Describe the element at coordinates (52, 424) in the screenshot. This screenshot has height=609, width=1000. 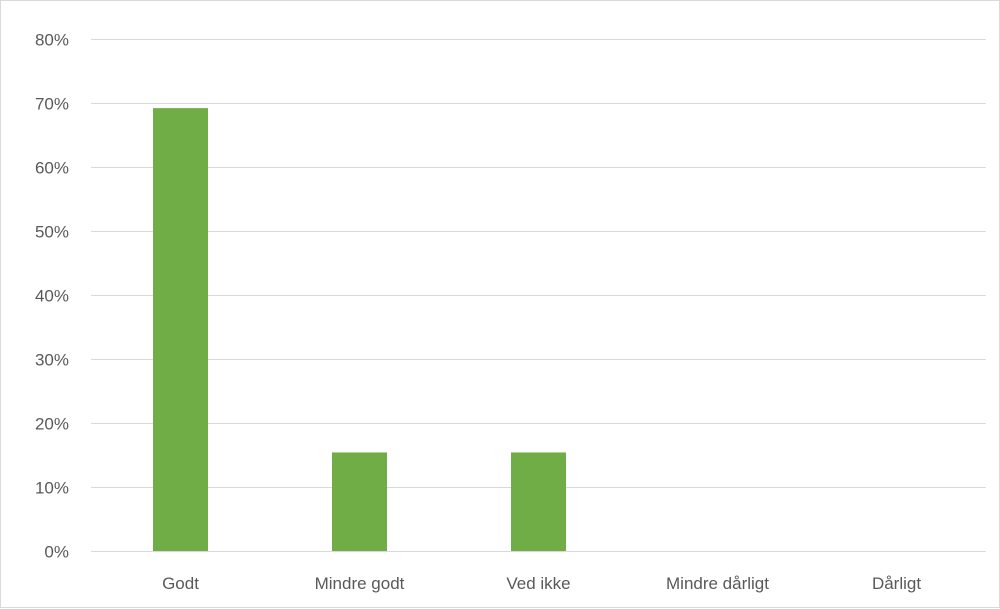
I see `y-tick-label: 20%` at that location.